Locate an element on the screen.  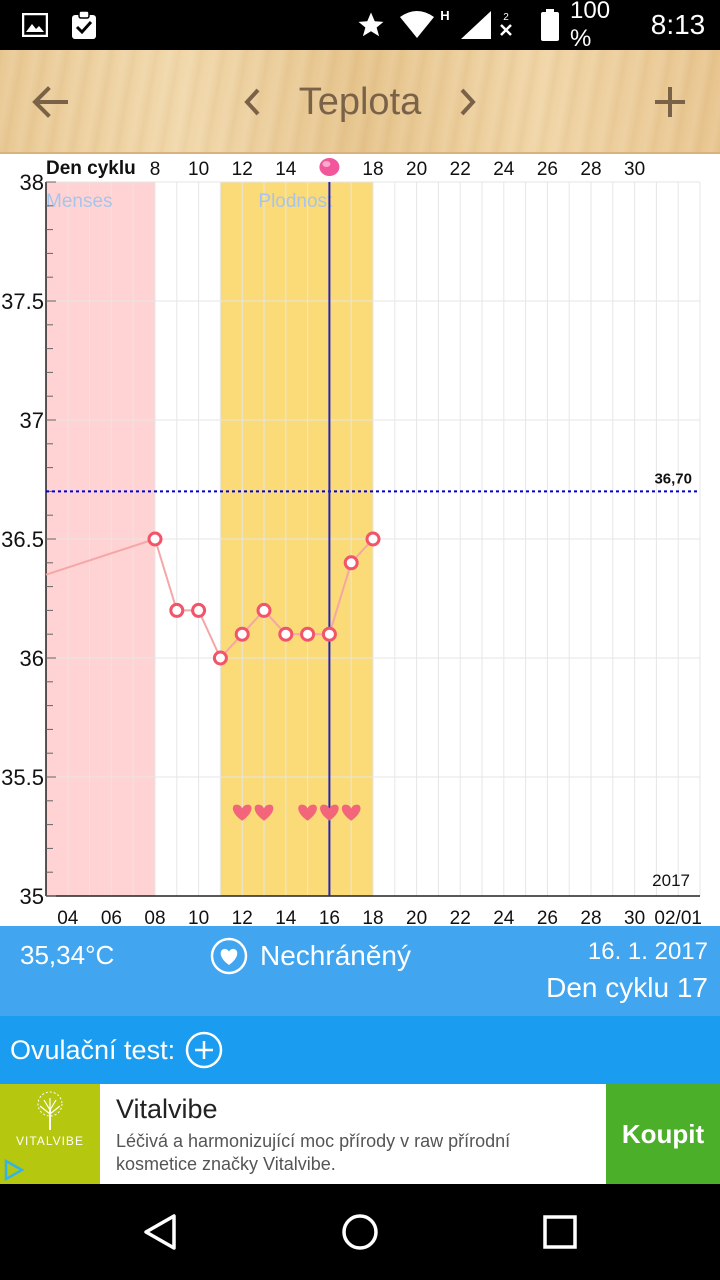
image-icon is located at coordinates (35, 25).